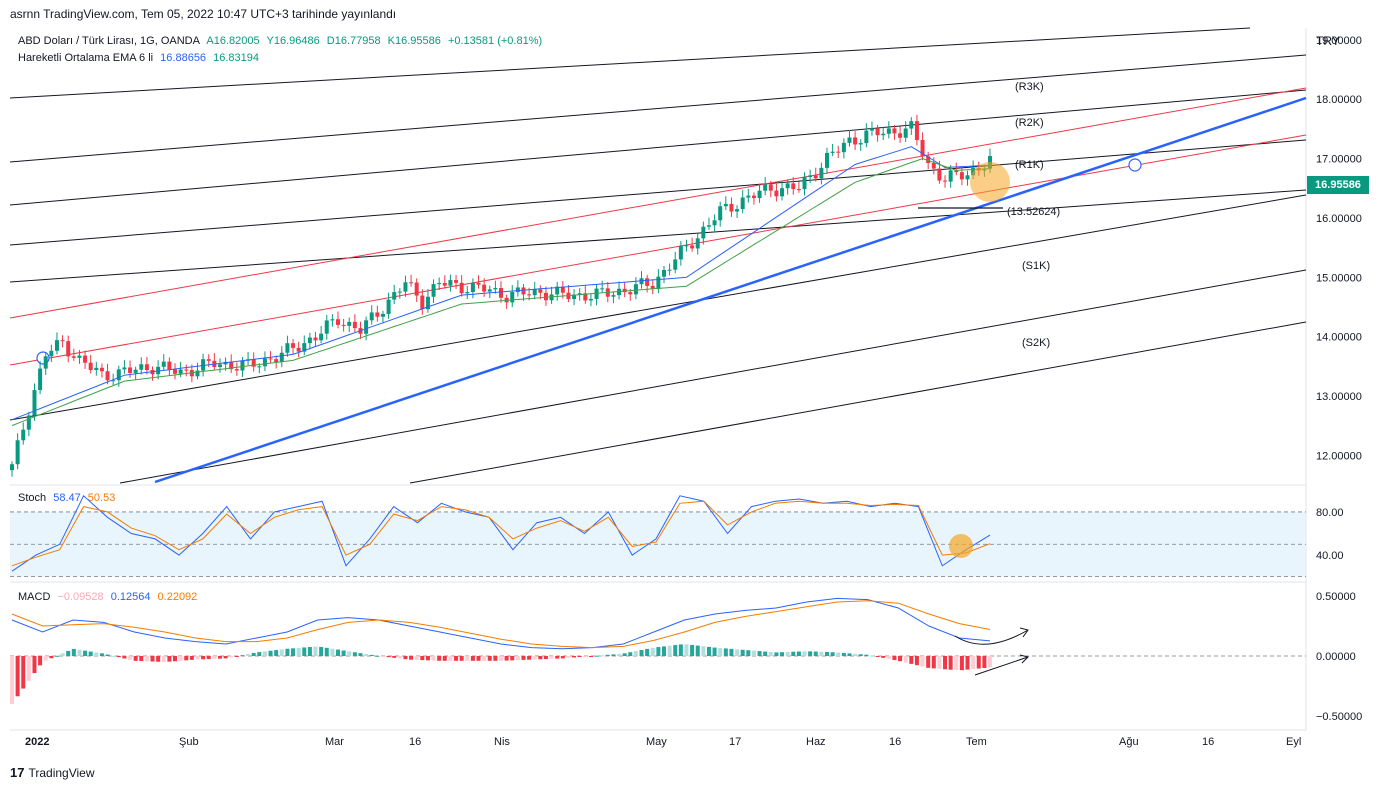  I want to click on channel-line, so click(658, 192).